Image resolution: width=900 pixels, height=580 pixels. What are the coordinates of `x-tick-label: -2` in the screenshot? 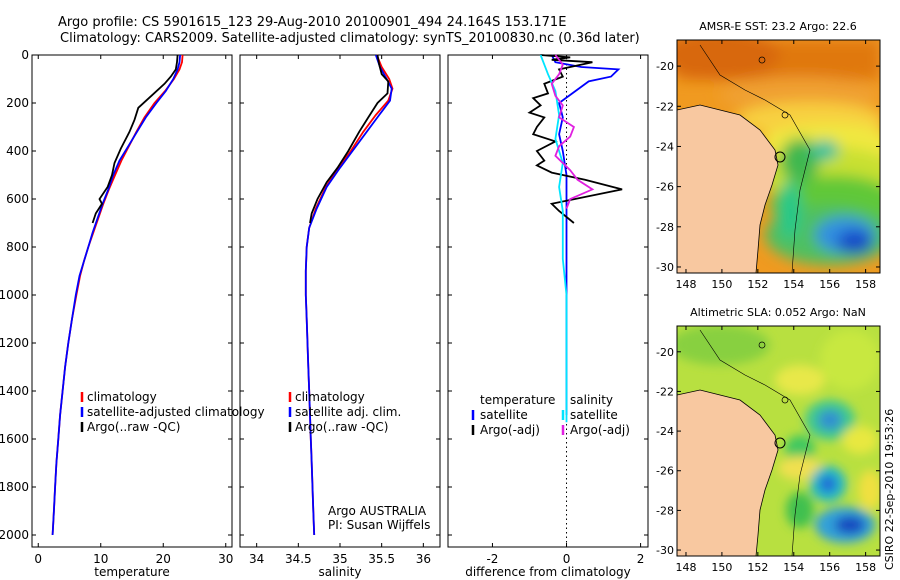 It's located at (492, 559).